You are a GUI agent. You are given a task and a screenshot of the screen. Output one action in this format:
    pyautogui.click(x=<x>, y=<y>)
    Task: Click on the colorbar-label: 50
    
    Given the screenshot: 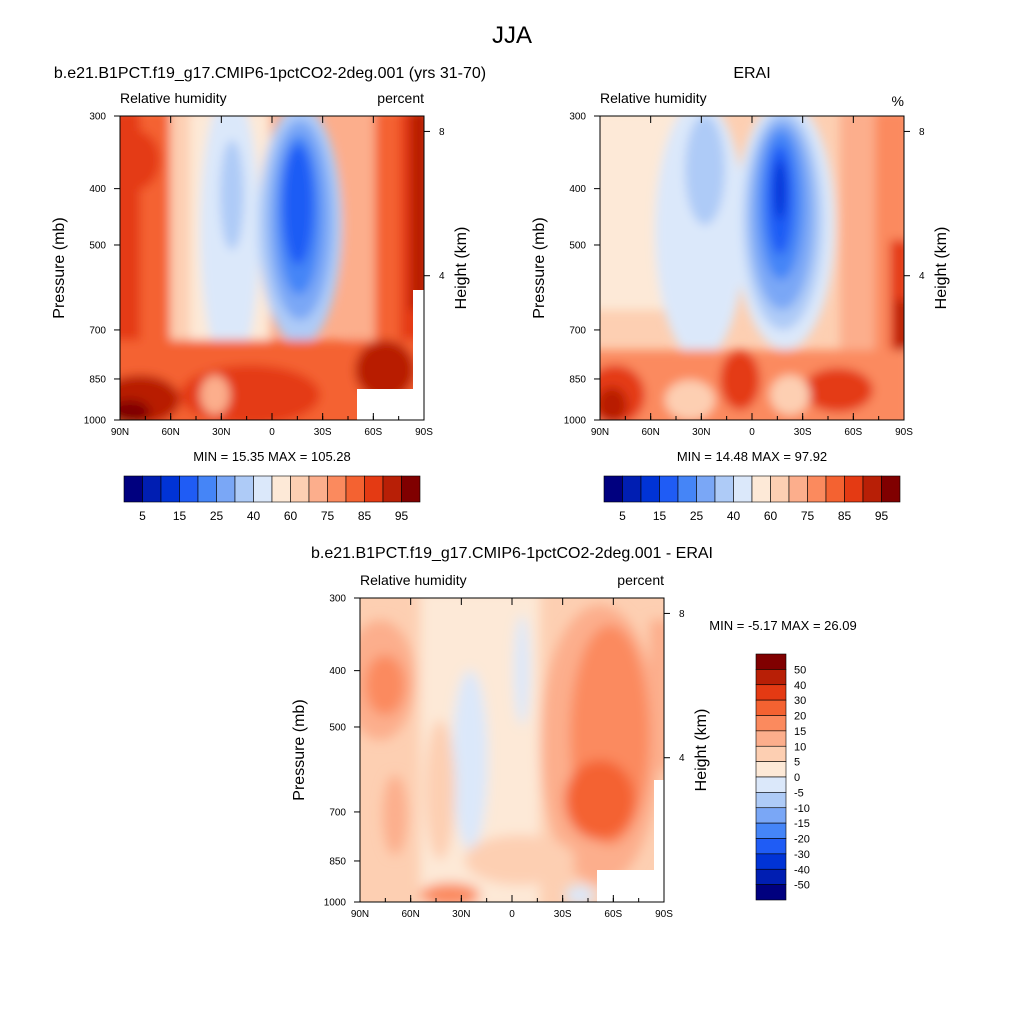 What is the action you would take?
    pyautogui.click(x=800, y=670)
    